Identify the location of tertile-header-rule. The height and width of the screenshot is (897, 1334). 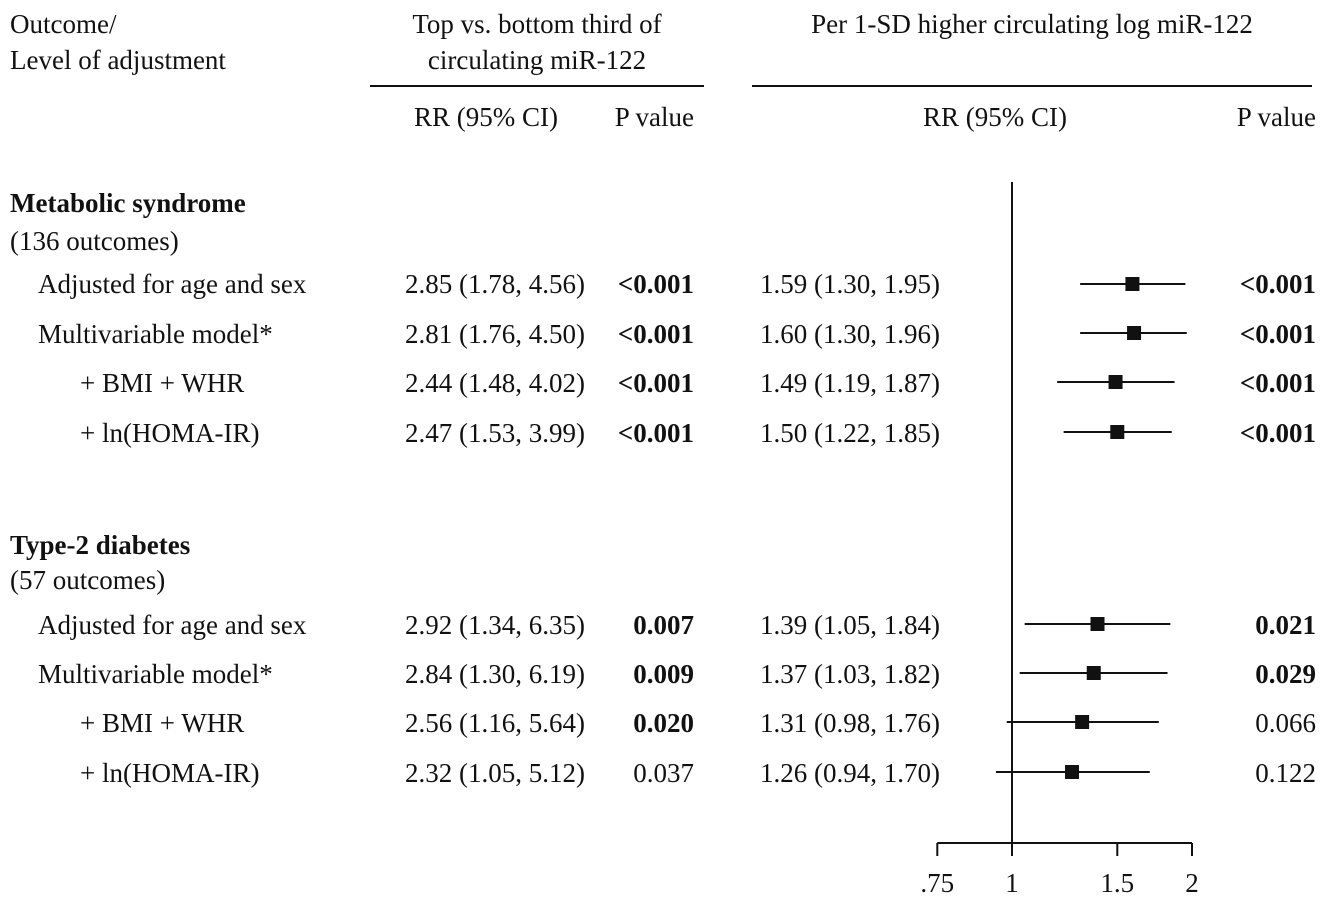
(537, 86).